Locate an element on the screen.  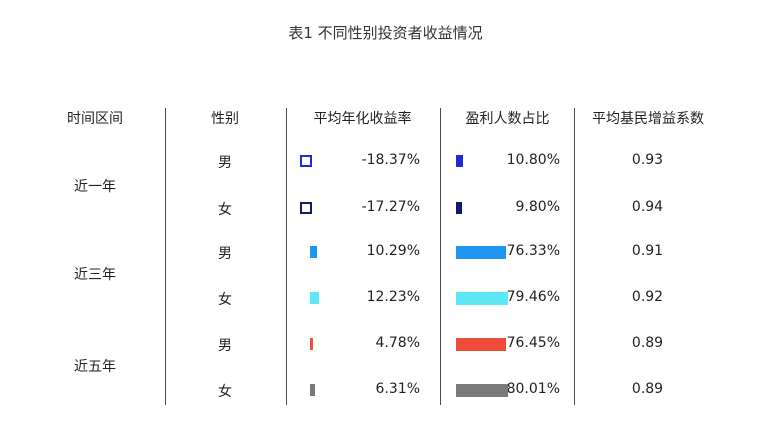
header-return: 平均年化收益率 is located at coordinates (362, 119).